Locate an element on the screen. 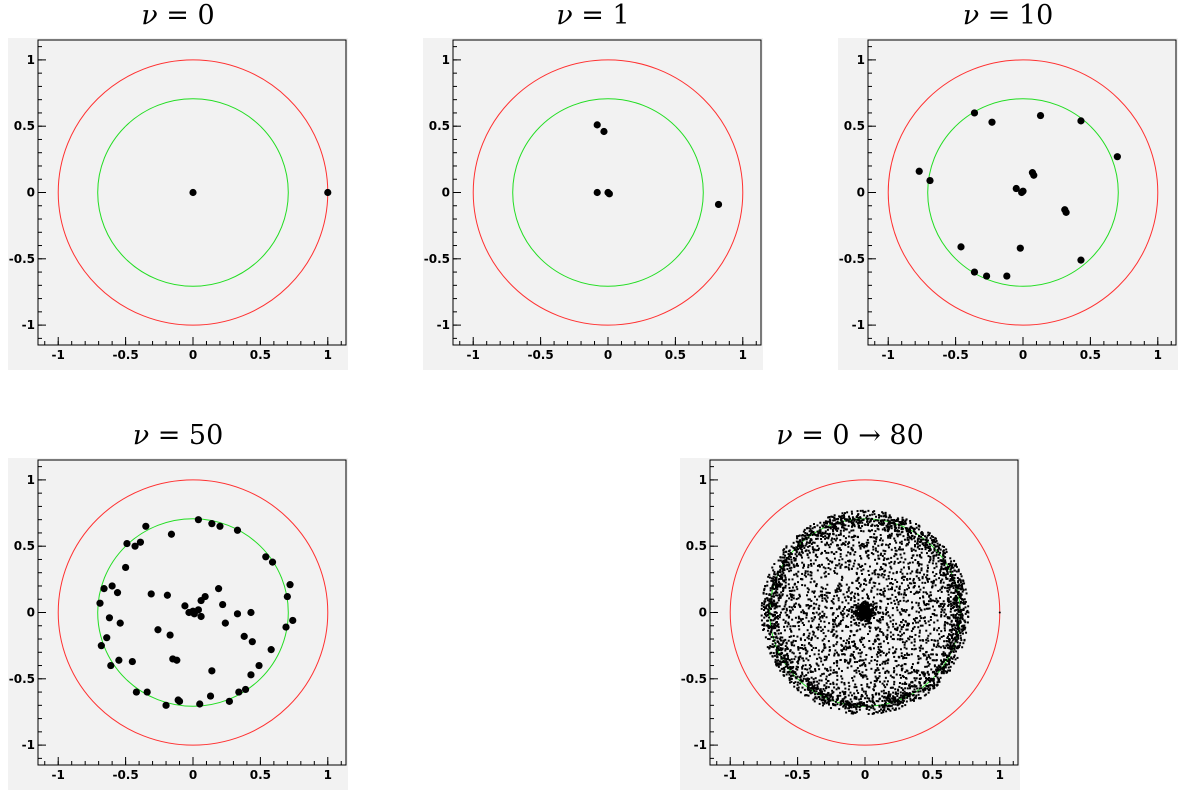  inner-circle is located at coordinates (193, 192).